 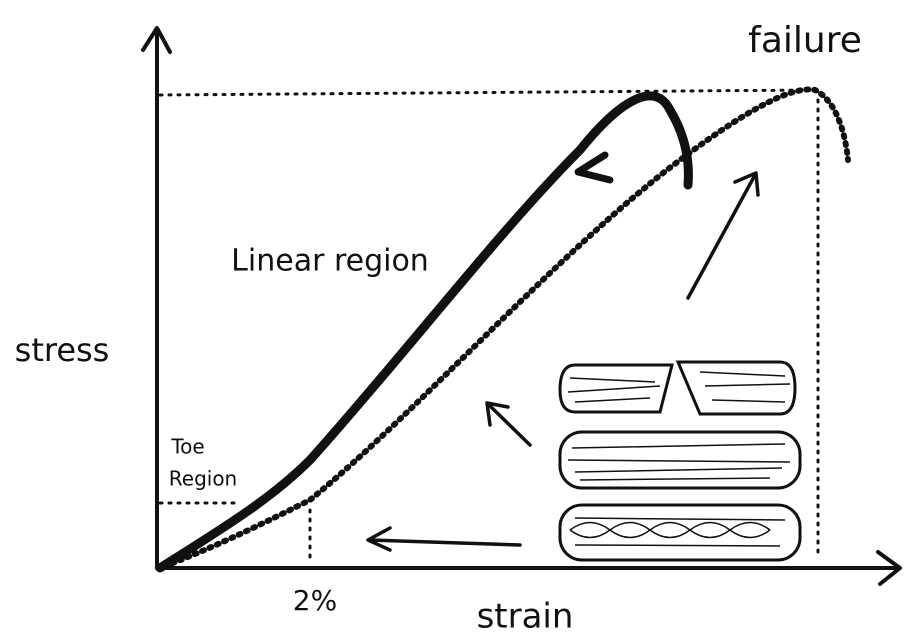 I want to click on crimped-fiber, so click(x=680, y=532).